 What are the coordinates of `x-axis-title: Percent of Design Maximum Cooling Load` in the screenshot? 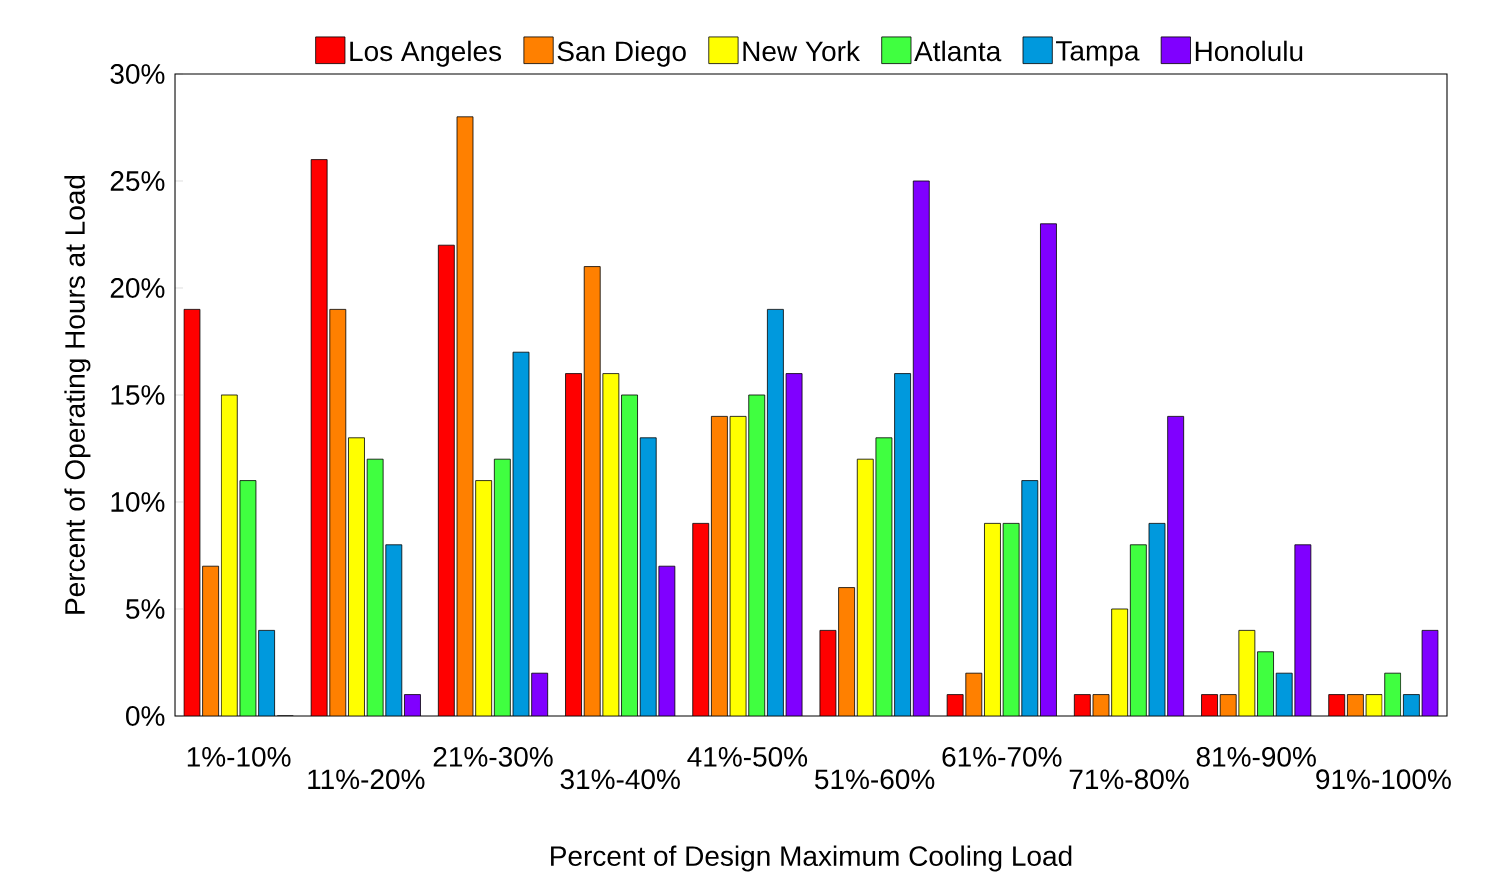 It's located at (811, 858).